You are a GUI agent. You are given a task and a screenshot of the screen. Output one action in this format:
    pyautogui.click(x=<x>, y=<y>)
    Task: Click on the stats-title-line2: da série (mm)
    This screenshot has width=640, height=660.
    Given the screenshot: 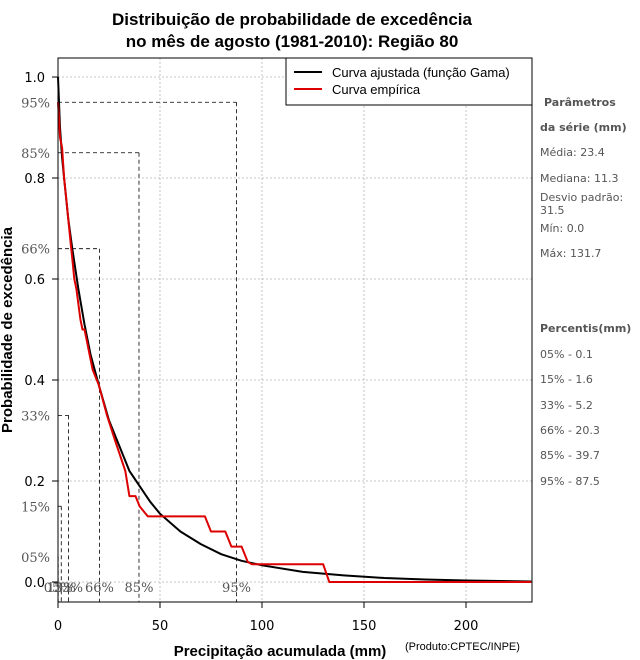 What is the action you would take?
    pyautogui.click(x=583, y=127)
    